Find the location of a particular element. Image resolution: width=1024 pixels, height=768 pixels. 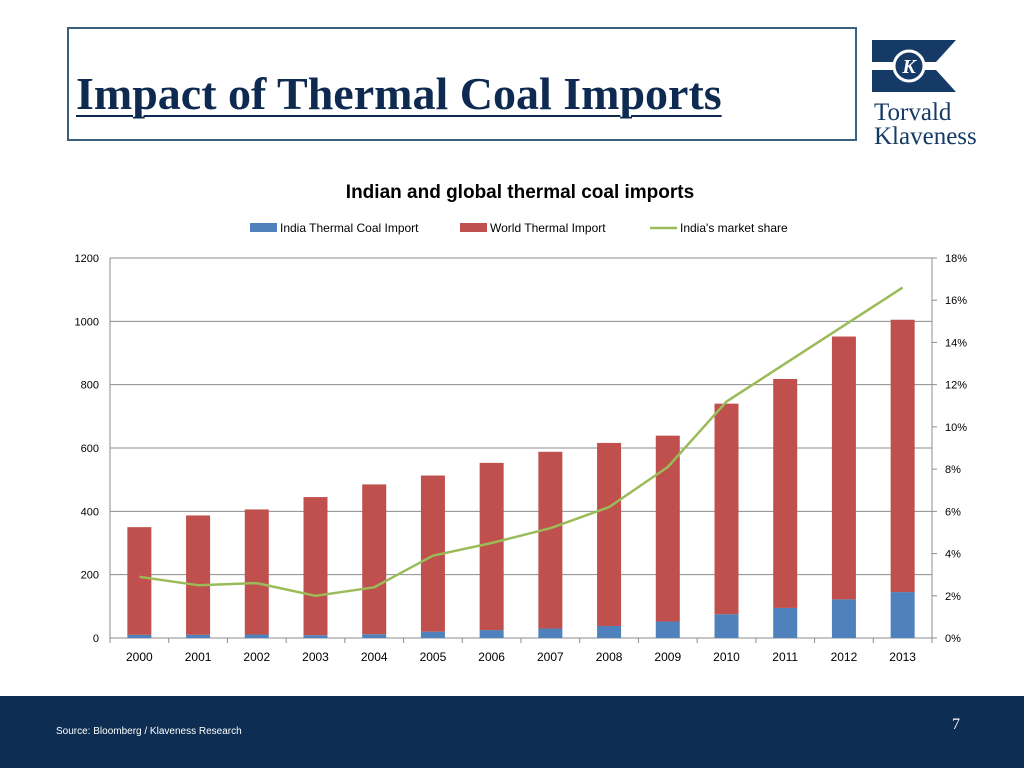

x-tick-label: 2006 is located at coordinates (491, 657).